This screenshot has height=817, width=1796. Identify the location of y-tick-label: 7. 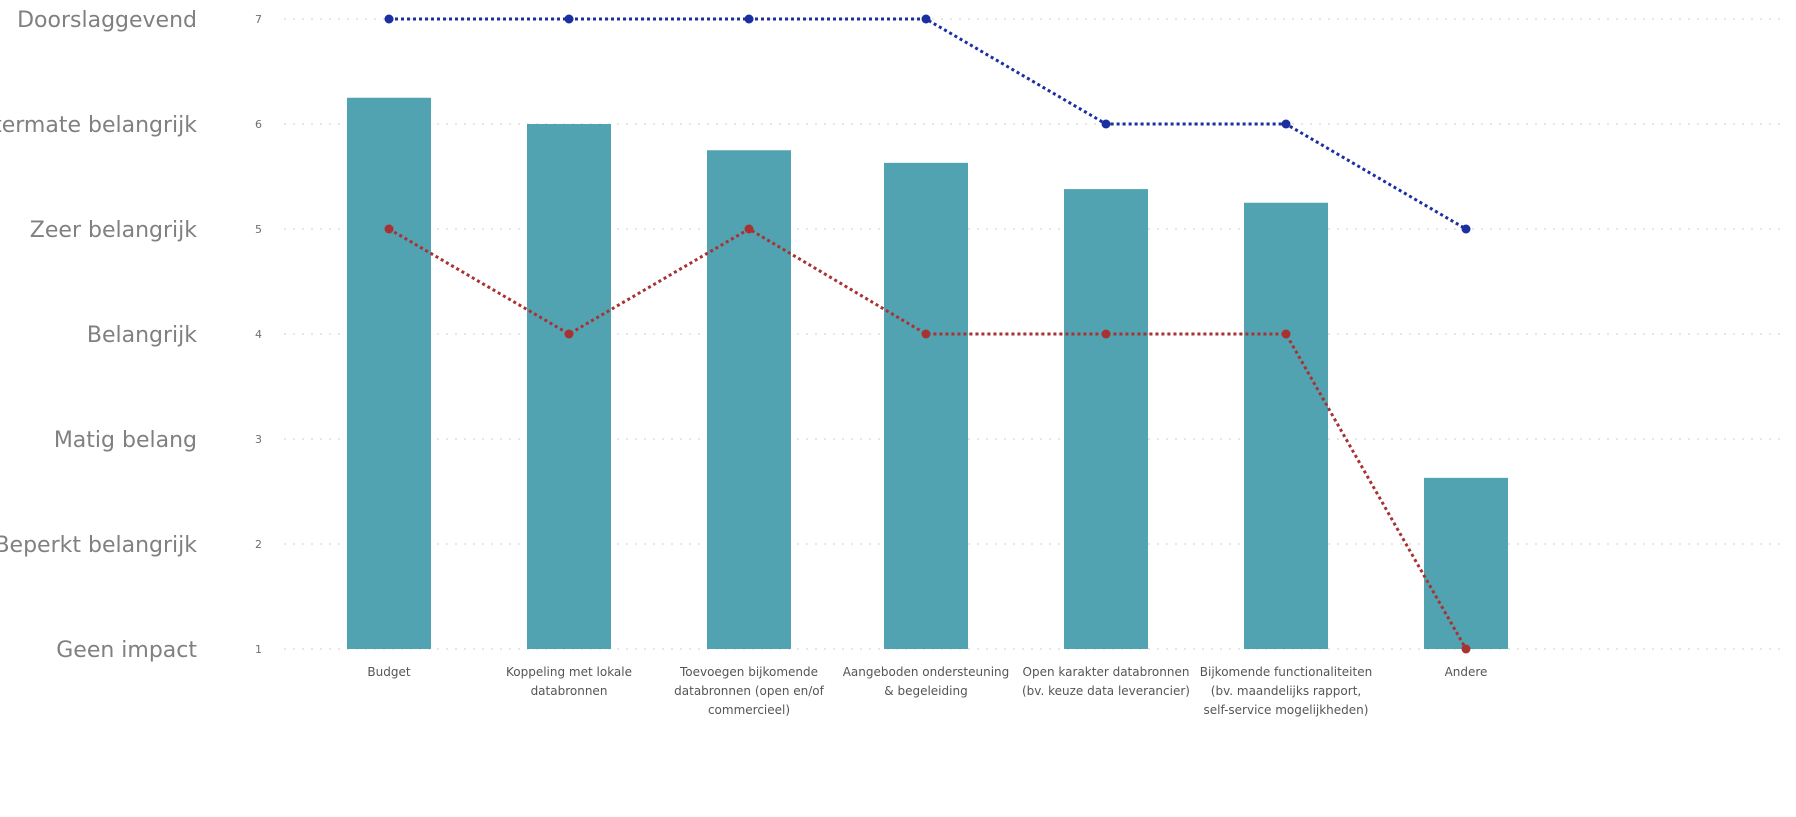
(258, 19).